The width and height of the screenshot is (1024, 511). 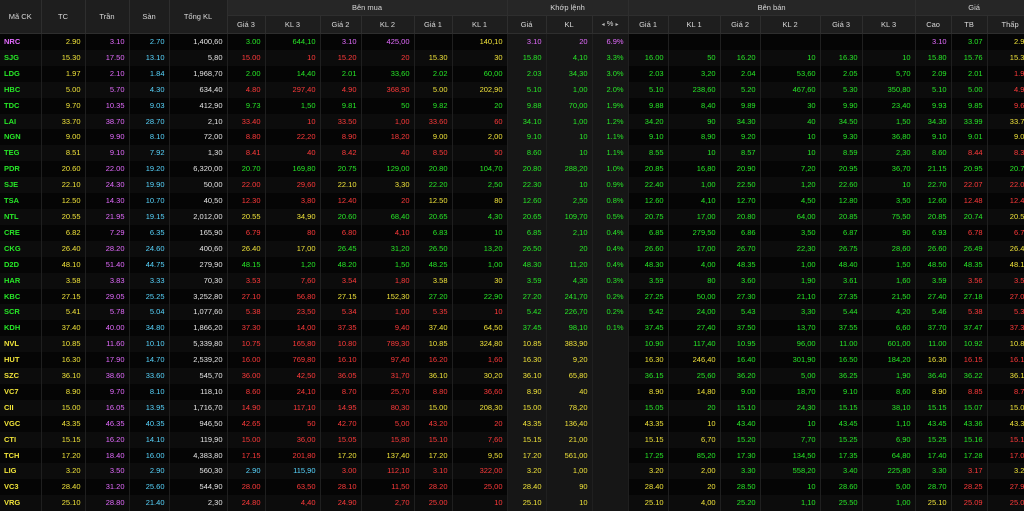 I want to click on col-buy-vol-1: KL 1, so click(x=479, y=25).